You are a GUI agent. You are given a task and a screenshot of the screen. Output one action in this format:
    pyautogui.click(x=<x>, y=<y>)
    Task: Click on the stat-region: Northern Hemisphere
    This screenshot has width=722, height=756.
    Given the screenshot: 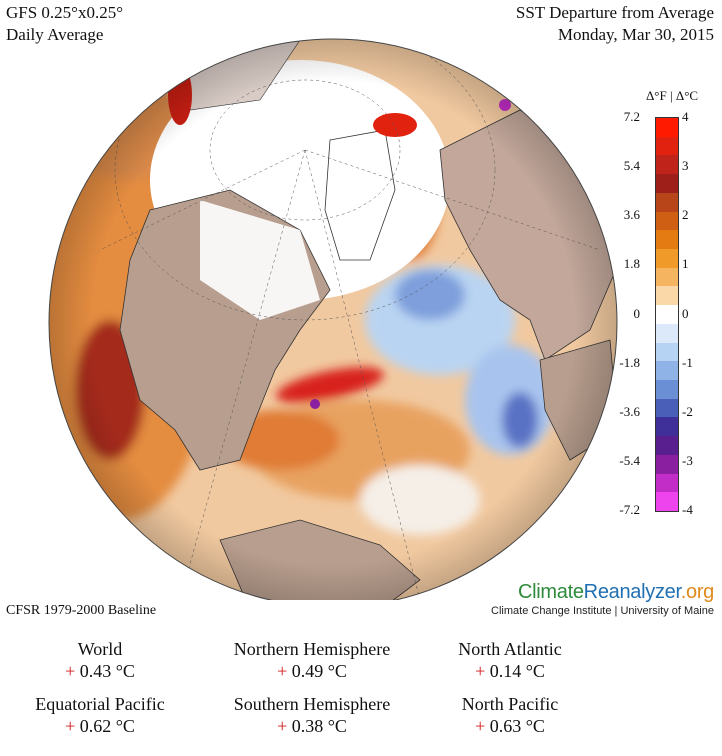 What is the action you would take?
    pyautogui.click(x=312, y=649)
    